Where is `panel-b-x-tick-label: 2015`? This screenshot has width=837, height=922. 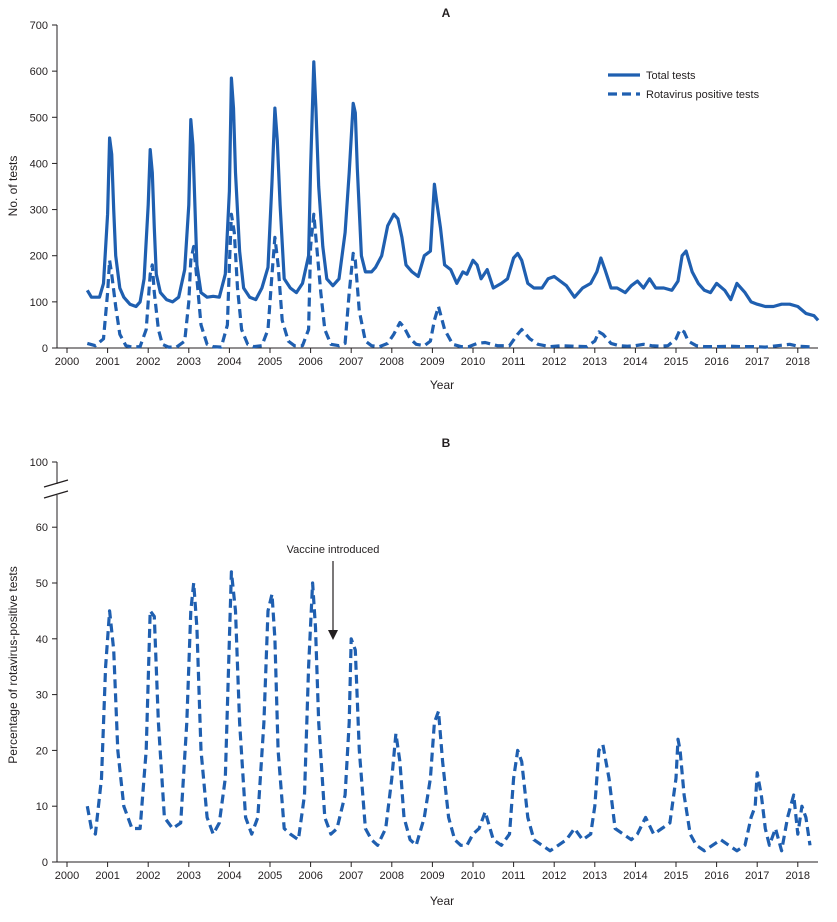
panel-b-x-tick-label: 2015 is located at coordinates (676, 876).